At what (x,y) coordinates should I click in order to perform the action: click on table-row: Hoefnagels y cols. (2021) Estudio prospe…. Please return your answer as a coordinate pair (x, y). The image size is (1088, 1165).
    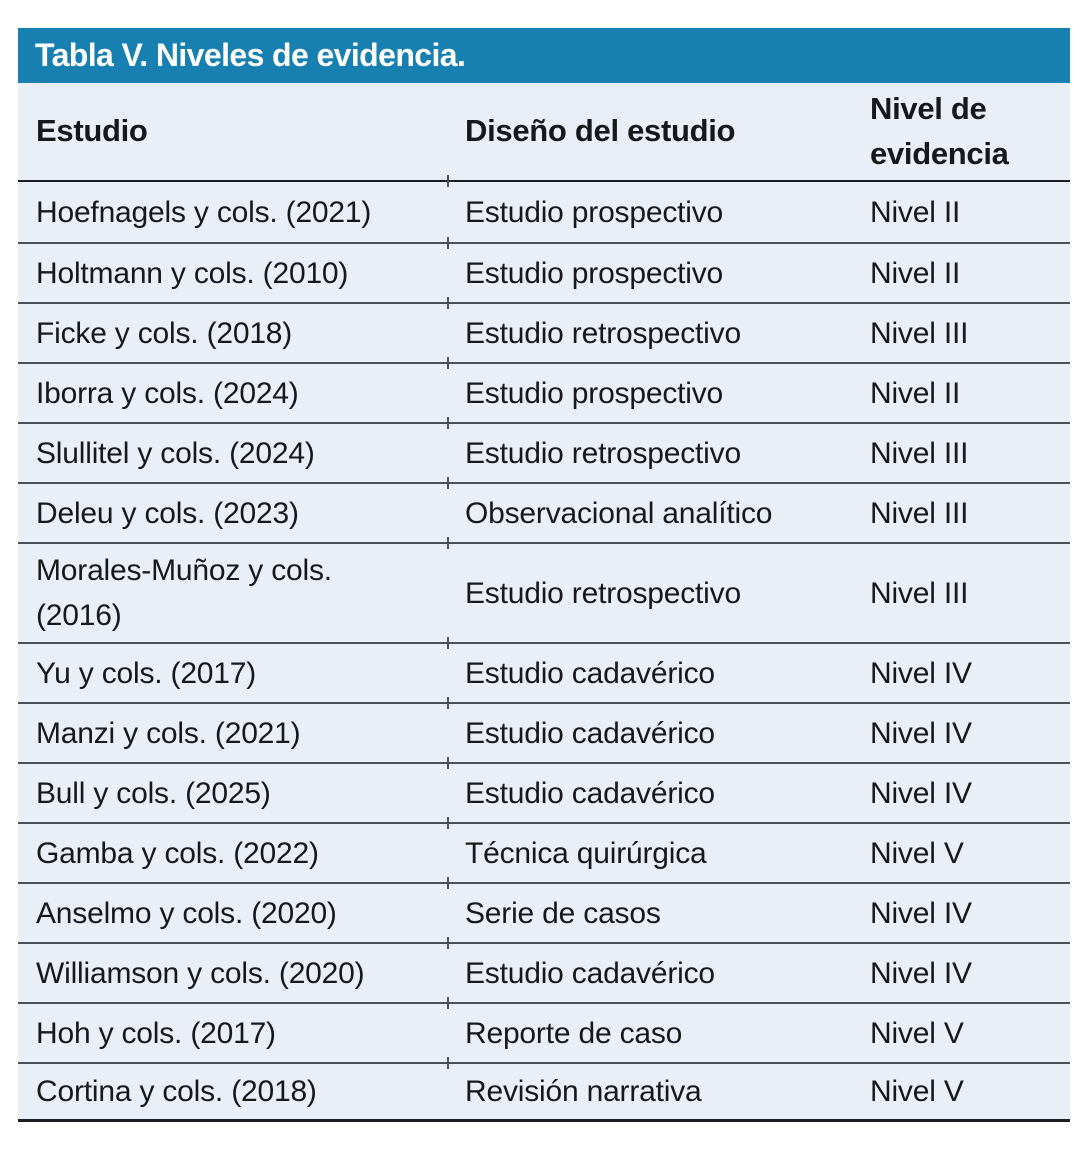
    Looking at the image, I should click on (544, 208).